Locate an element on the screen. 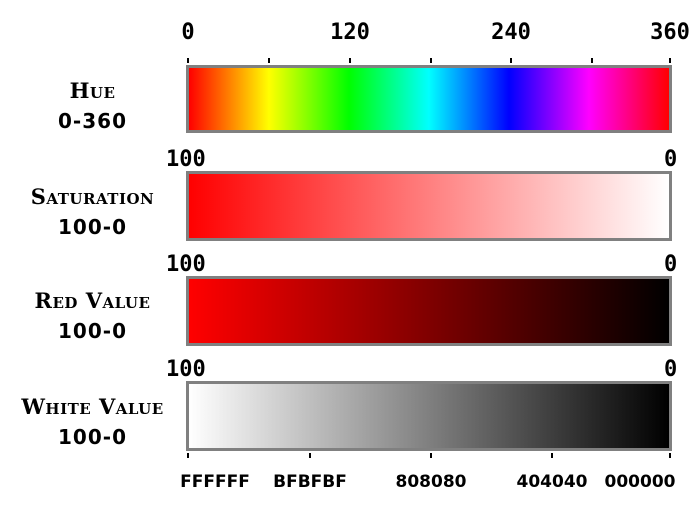 The width and height of the screenshot is (700, 512). white-value-label: White Value 100-0 is located at coordinates (92, 422).